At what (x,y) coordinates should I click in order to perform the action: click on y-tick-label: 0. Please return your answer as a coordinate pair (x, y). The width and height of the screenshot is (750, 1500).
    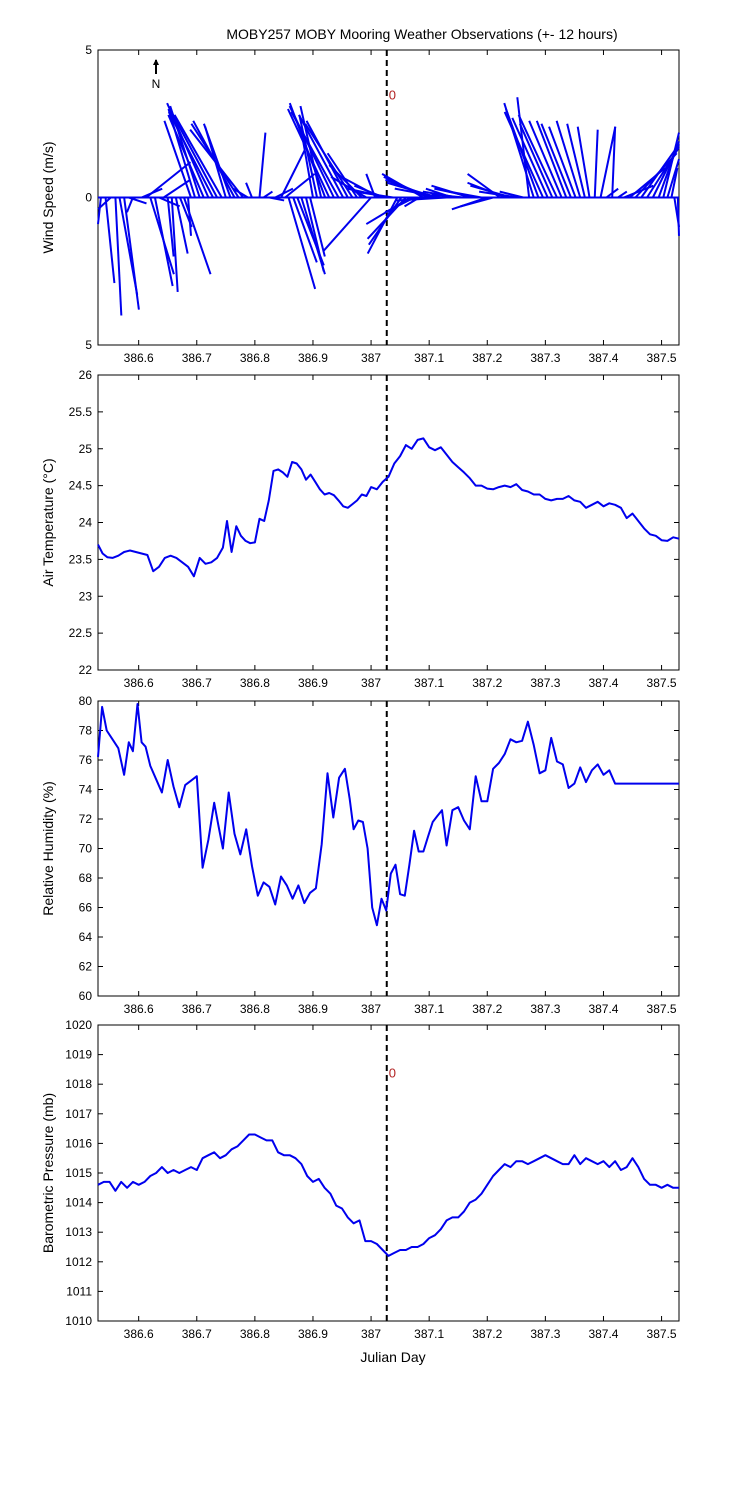
    Looking at the image, I should click on (88, 198).